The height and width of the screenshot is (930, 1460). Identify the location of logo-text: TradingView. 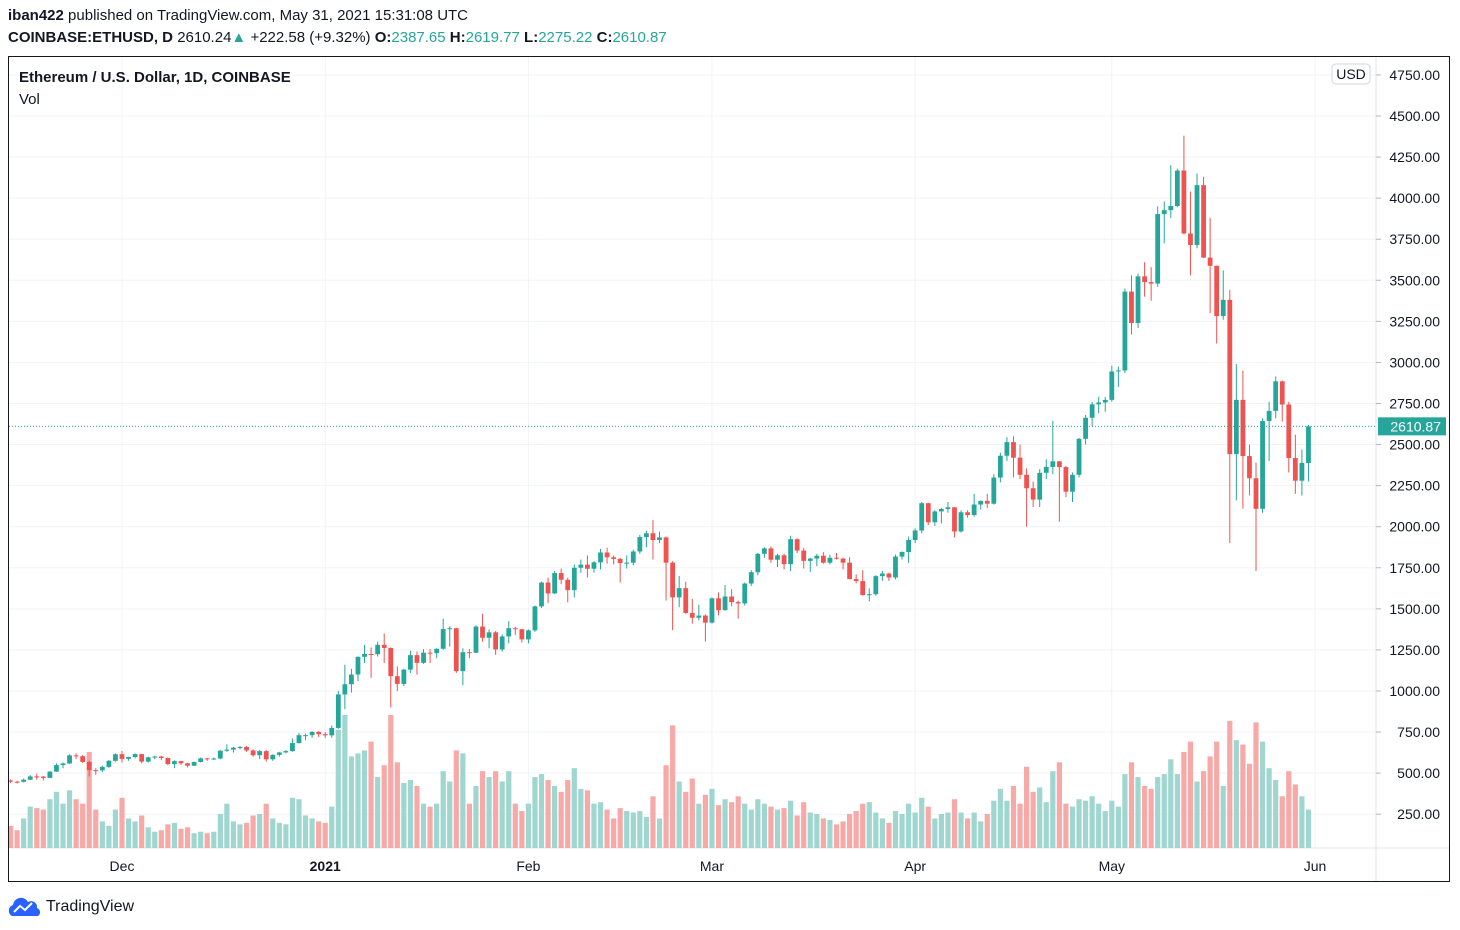
(90, 906).